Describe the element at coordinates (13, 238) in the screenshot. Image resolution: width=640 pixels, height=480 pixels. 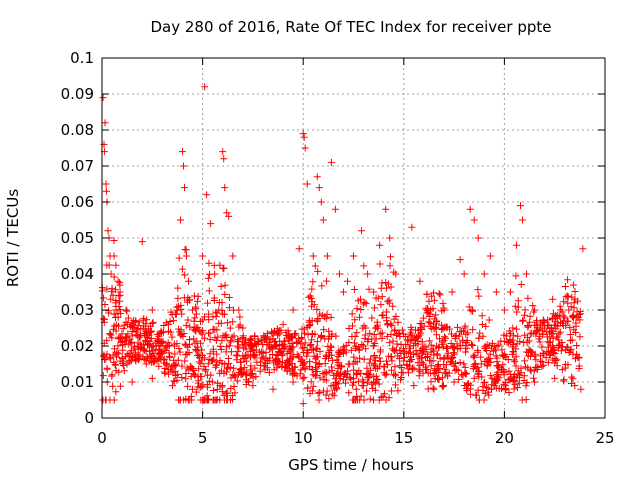
I see `y-axis-title: ROTI / TECUs` at that location.